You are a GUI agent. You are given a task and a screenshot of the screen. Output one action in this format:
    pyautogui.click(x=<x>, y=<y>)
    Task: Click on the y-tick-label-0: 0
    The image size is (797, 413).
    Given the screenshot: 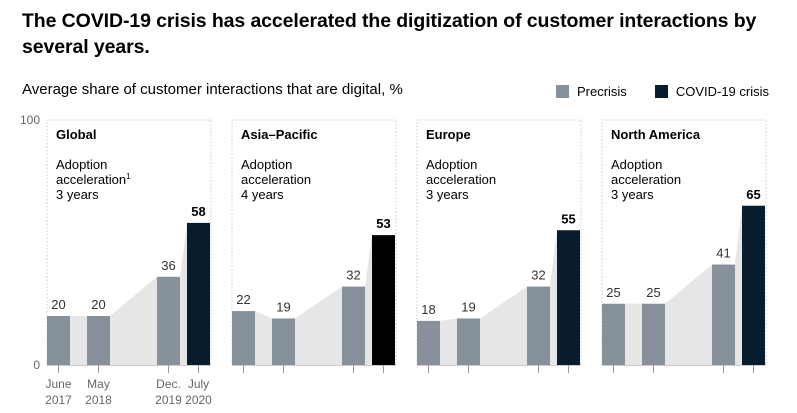 What is the action you would take?
    pyautogui.click(x=36, y=365)
    